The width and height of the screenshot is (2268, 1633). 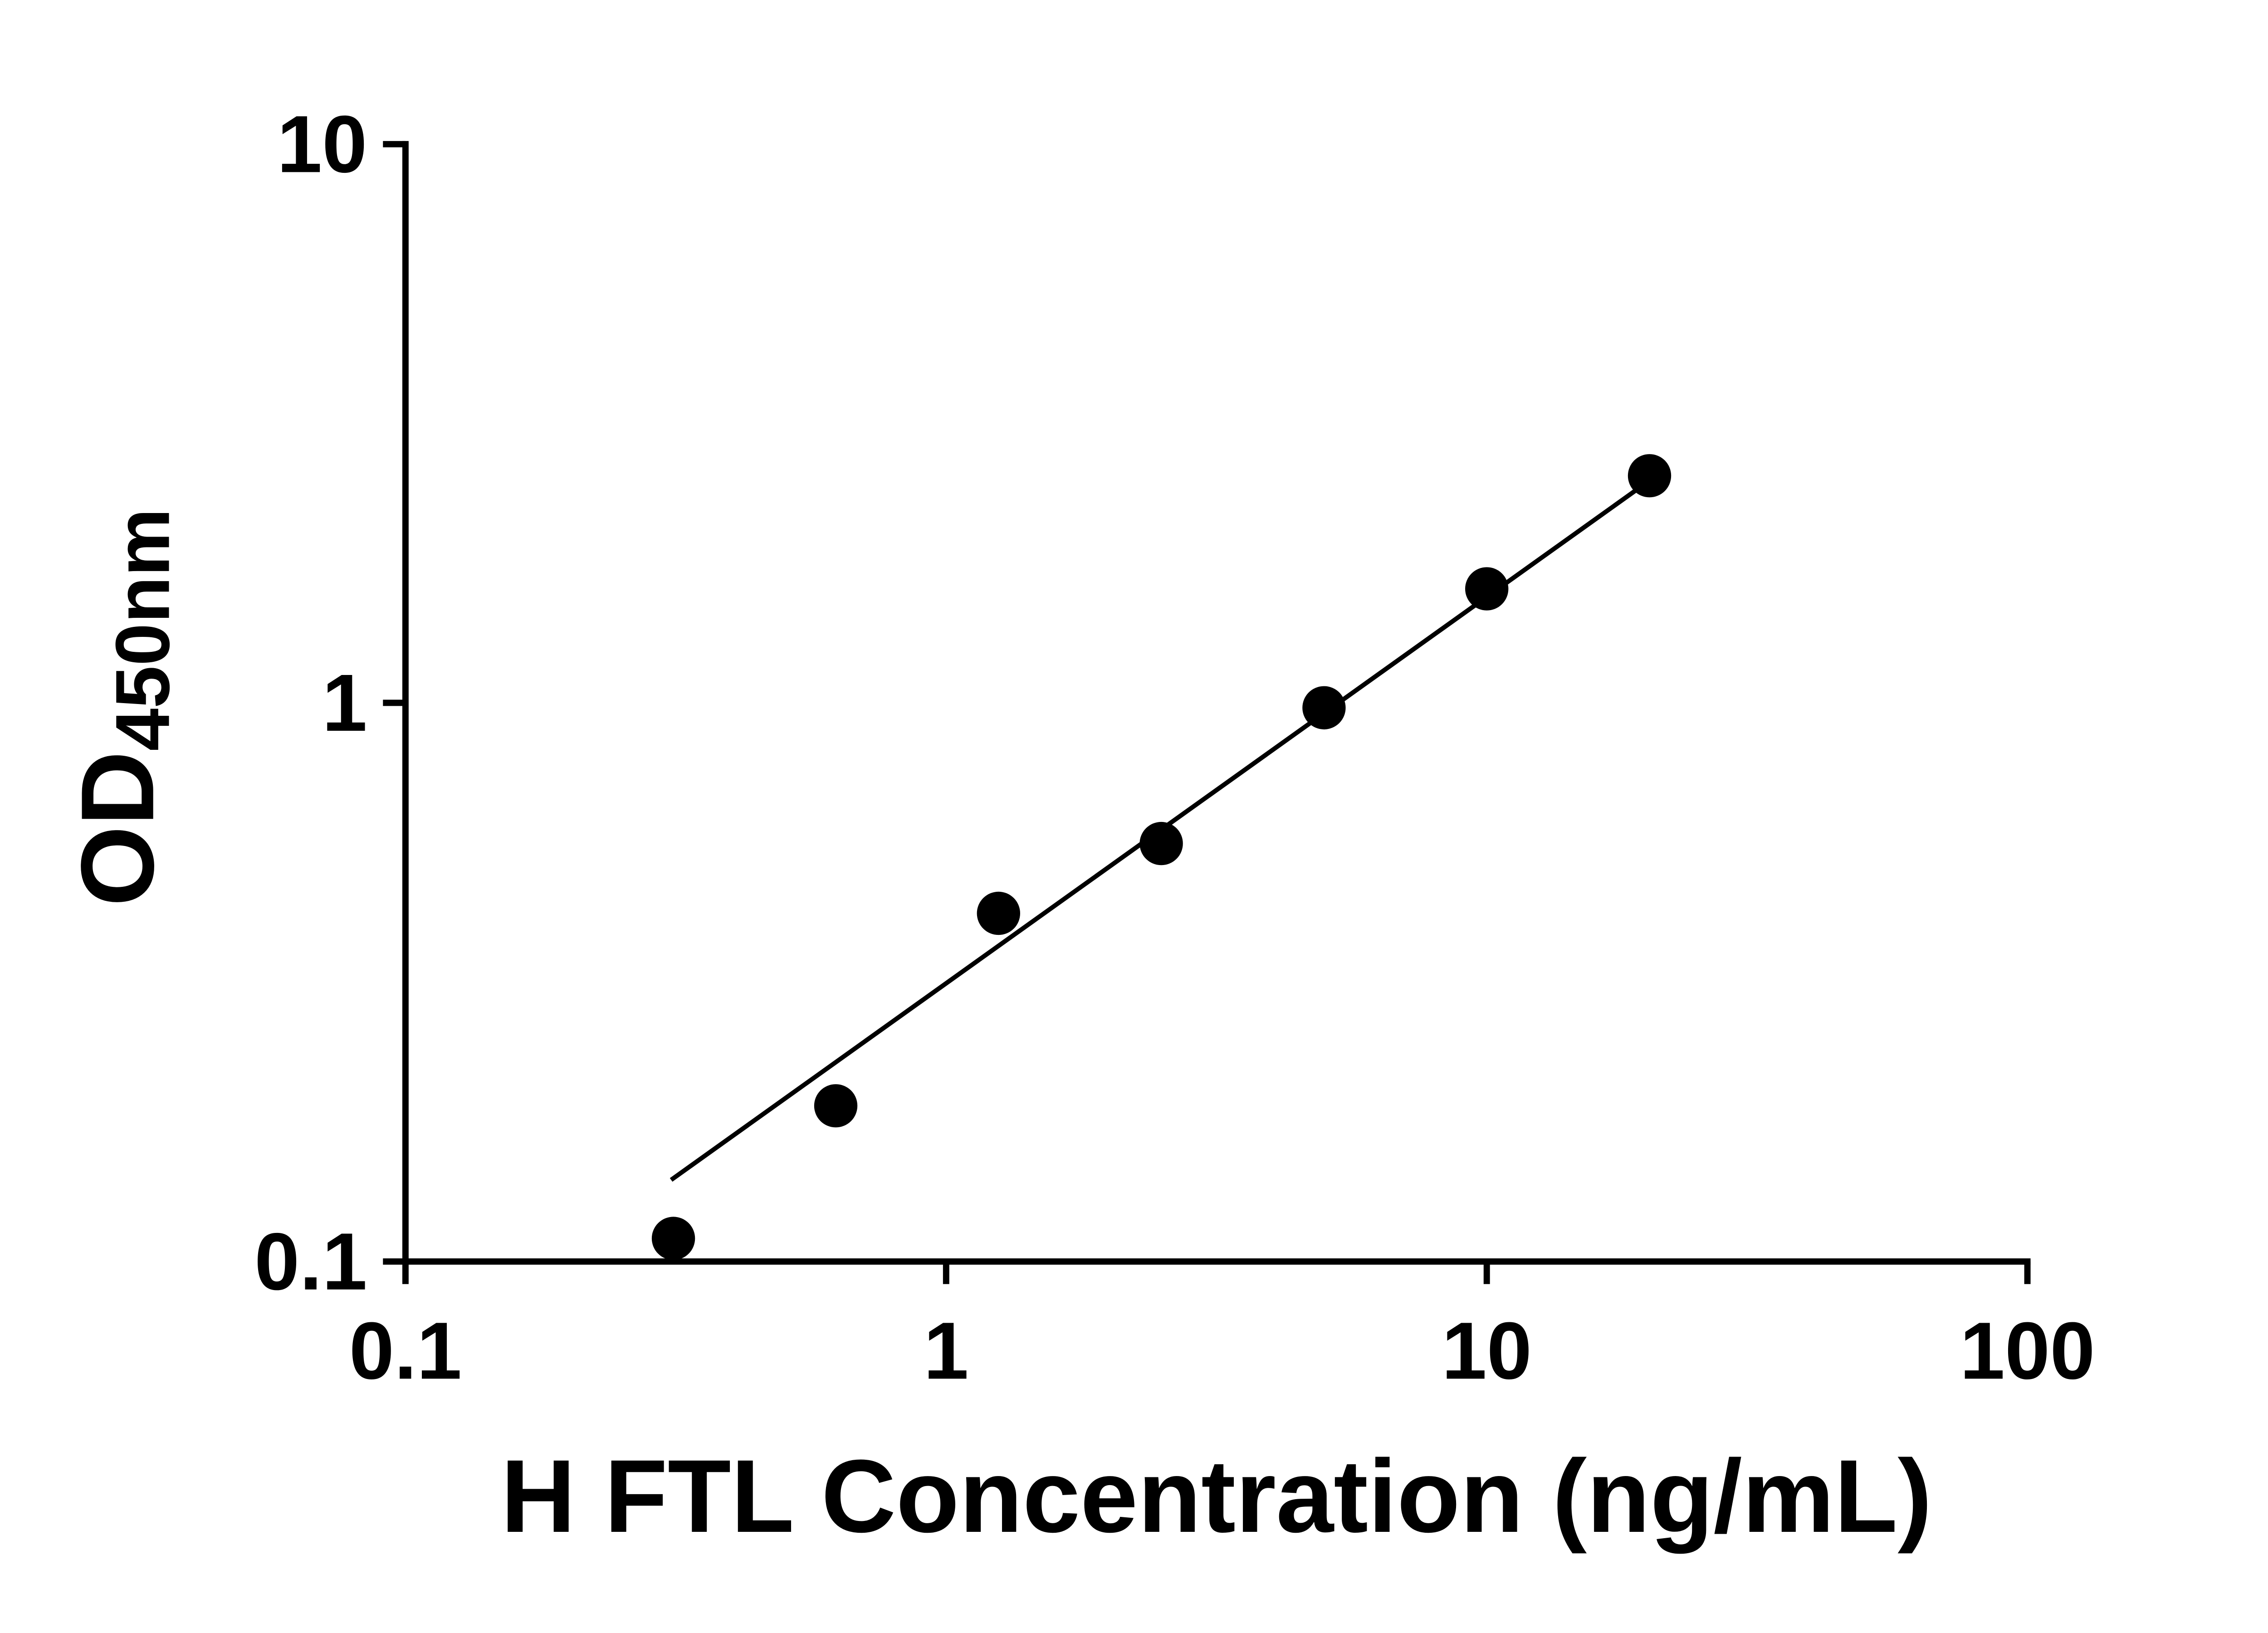 I want to click on x-tick-label: 1, so click(x=946, y=1350).